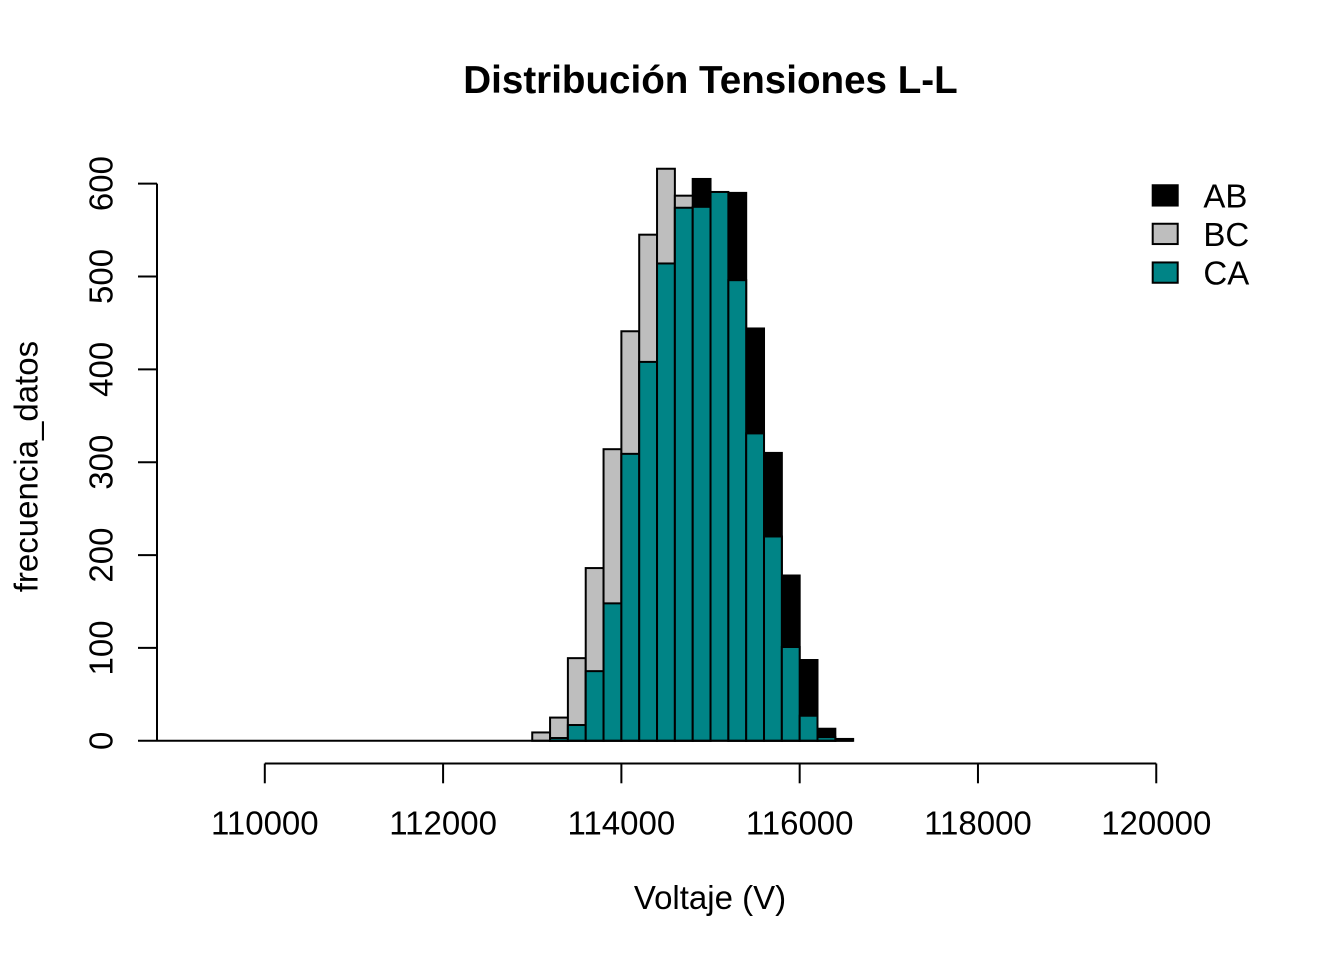 Image resolution: width=1344 pixels, height=960 pixels. I want to click on svg-text: 400, so click(101, 369).